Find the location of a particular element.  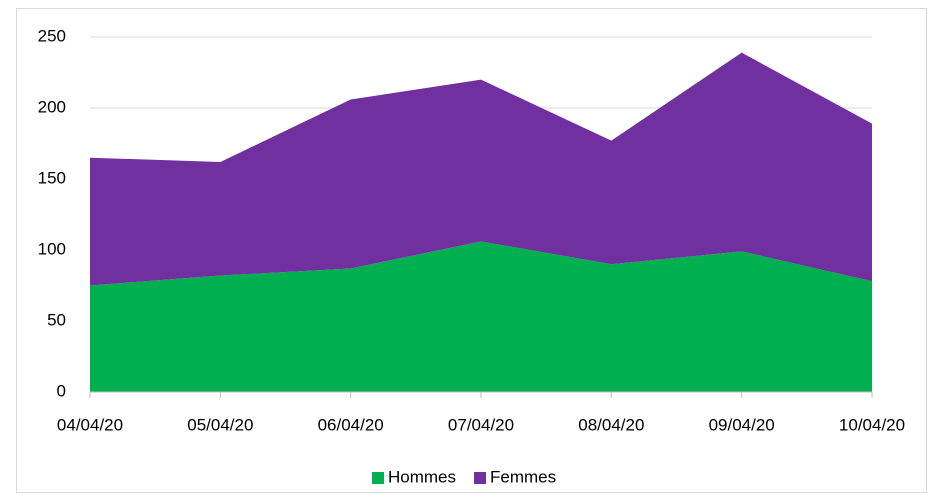

y-tick-label: 0 is located at coordinates (61, 390).